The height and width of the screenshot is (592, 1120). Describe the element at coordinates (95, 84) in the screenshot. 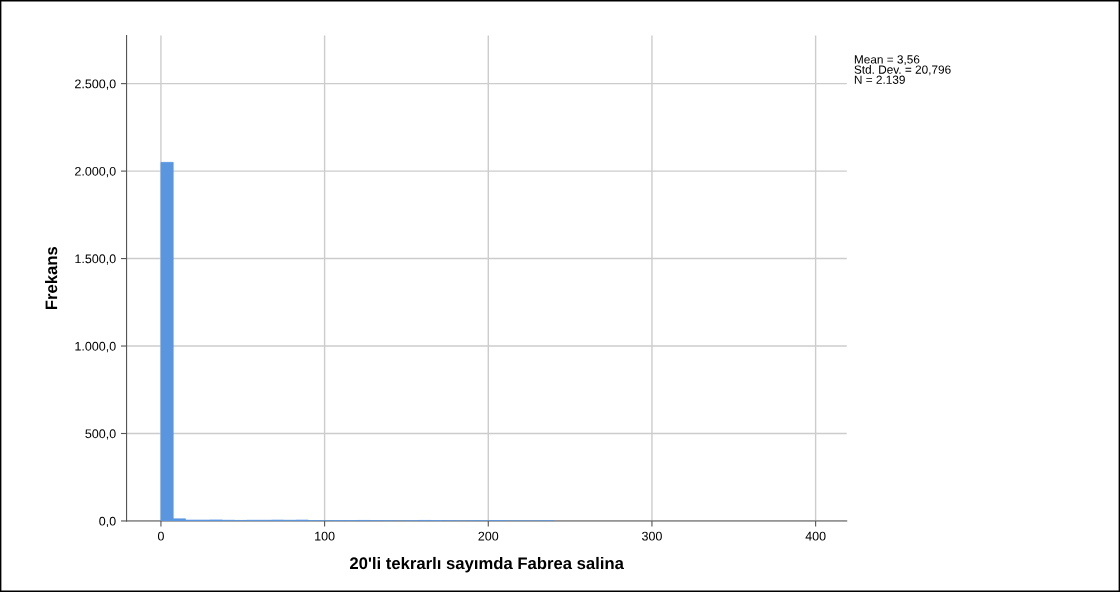

I see `y-tick-label: 2.500,0` at that location.